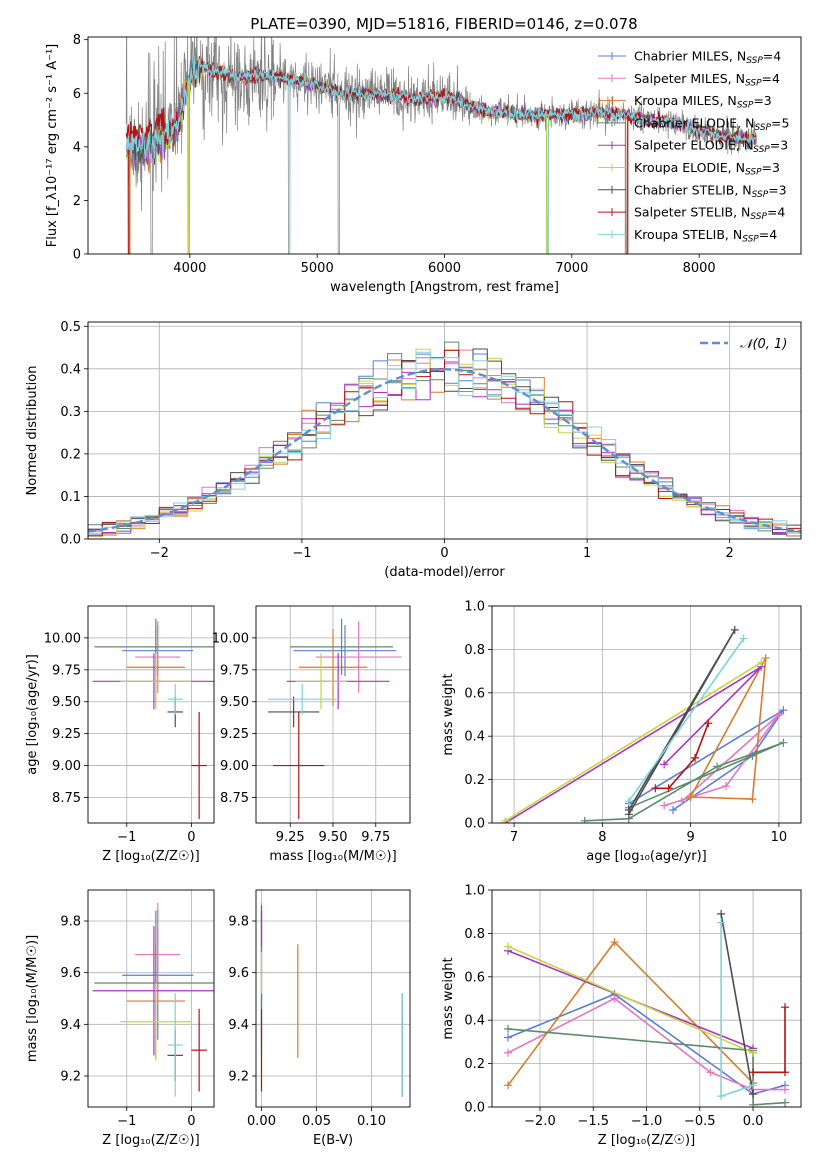  What do you see at coordinates (52, 146) in the screenshot?
I see `y-axis-label: Flux [f_λ10⁻¹⁷ erg cm⁻² s⁻¹ A⁻¹]` at bounding box center [52, 146].